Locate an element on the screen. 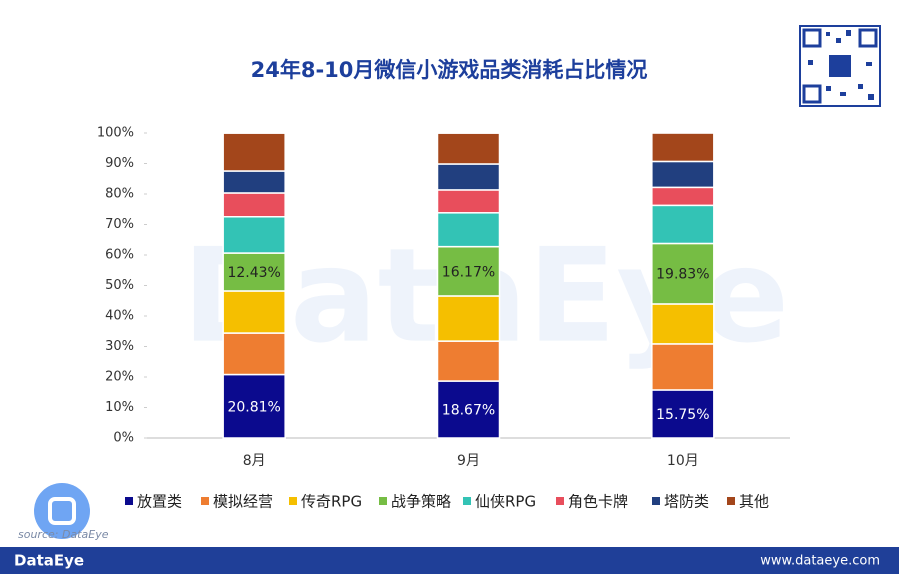 This screenshot has width=899, height=574. legend-label: 模拟经营 is located at coordinates (243, 502).